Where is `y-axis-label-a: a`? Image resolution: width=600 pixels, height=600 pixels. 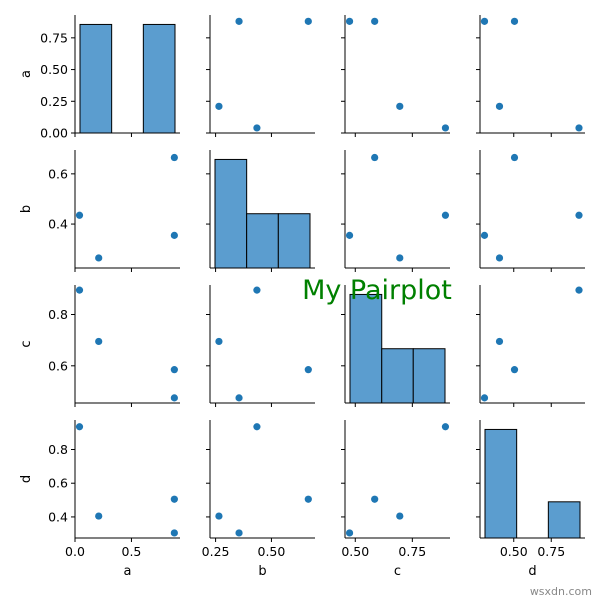 y-axis-label-a: a is located at coordinates (26, 74).